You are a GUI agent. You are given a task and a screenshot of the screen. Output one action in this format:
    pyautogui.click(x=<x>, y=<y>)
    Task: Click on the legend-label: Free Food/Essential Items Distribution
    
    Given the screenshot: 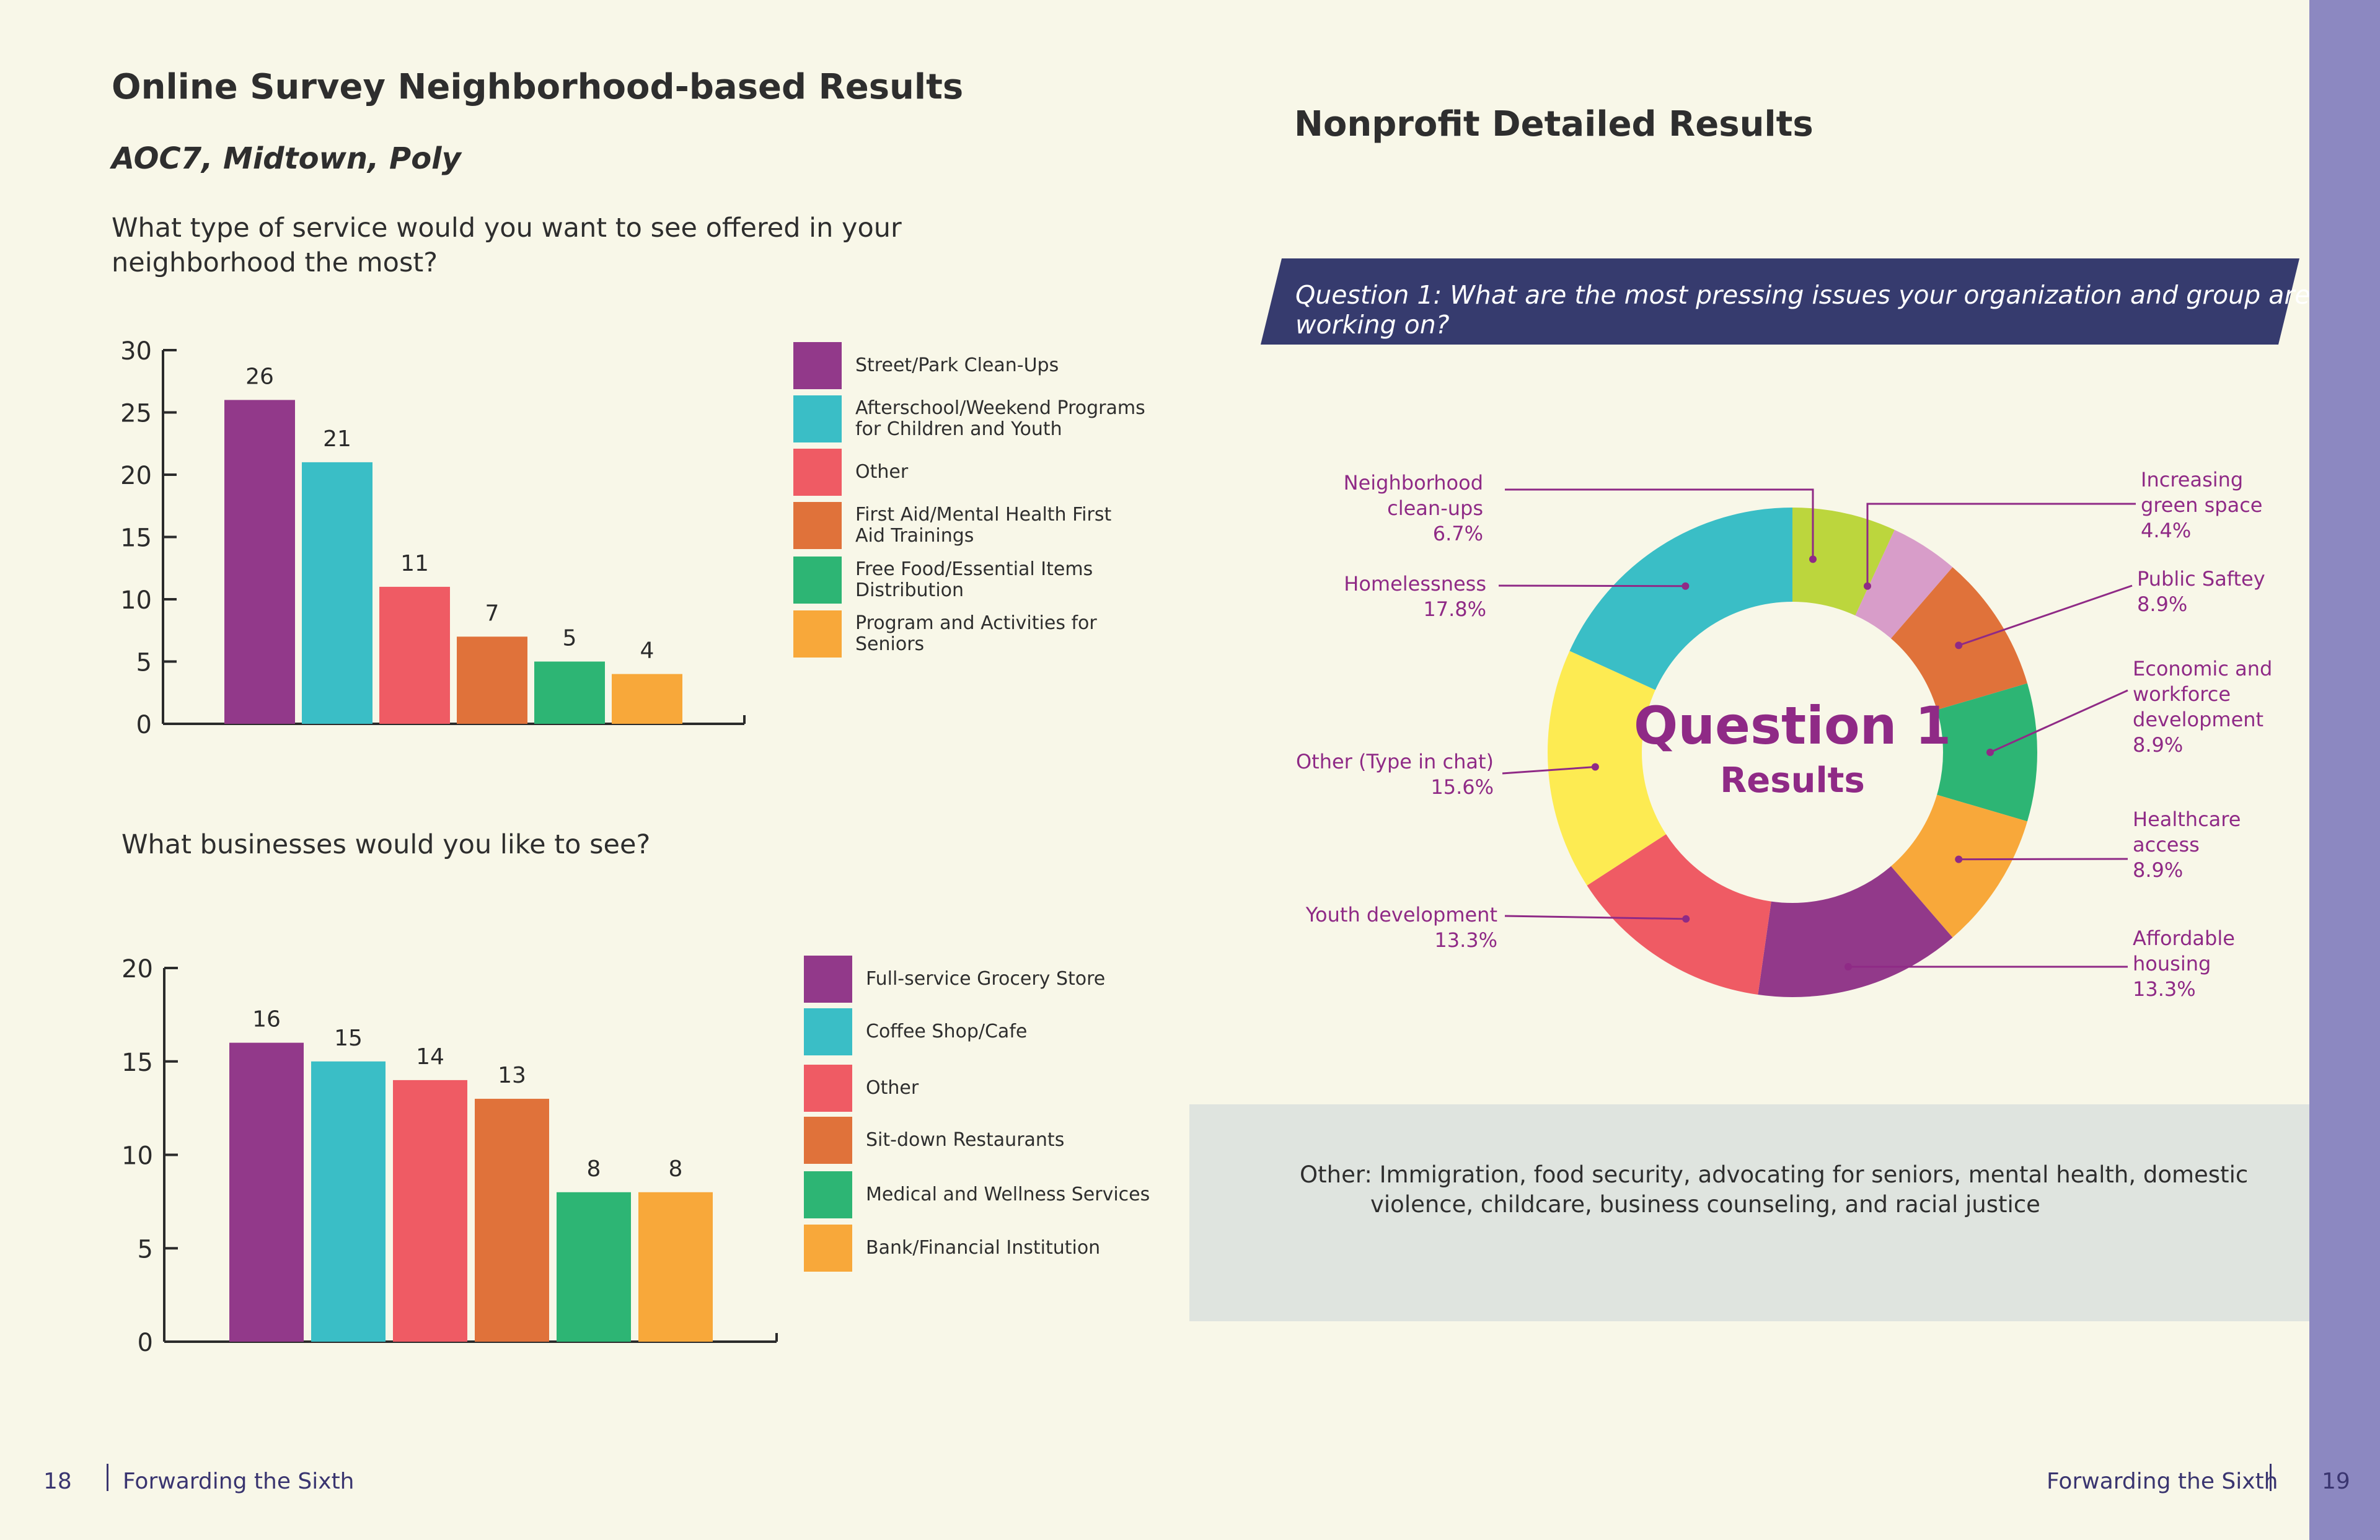 What is the action you would take?
    pyautogui.click(x=974, y=579)
    